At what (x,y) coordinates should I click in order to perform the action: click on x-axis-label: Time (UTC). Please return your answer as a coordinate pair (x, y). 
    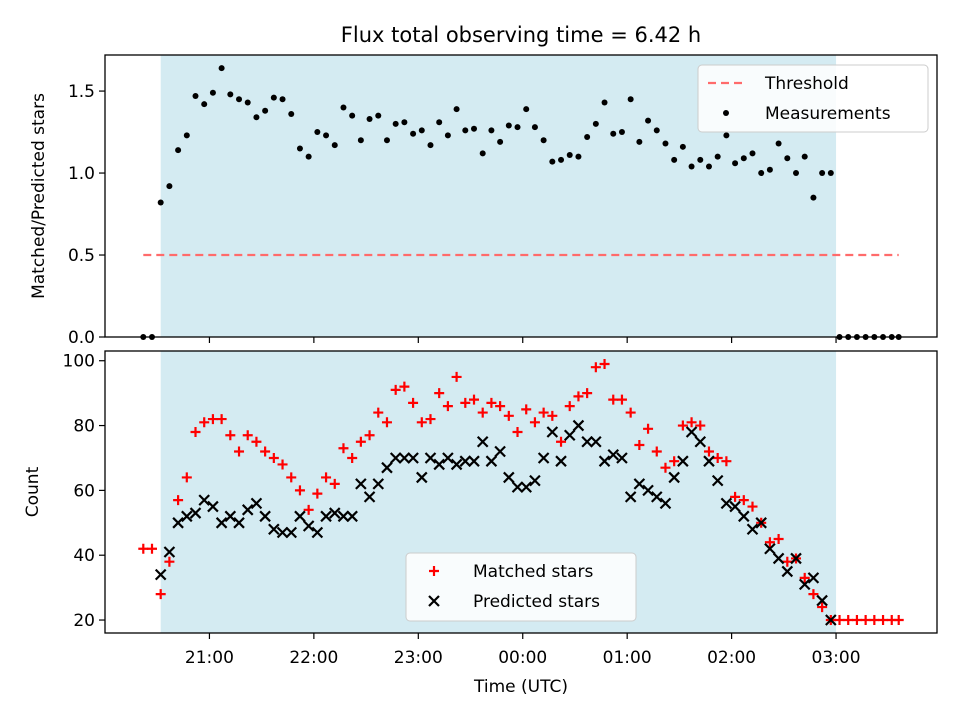
    Looking at the image, I should click on (520, 687).